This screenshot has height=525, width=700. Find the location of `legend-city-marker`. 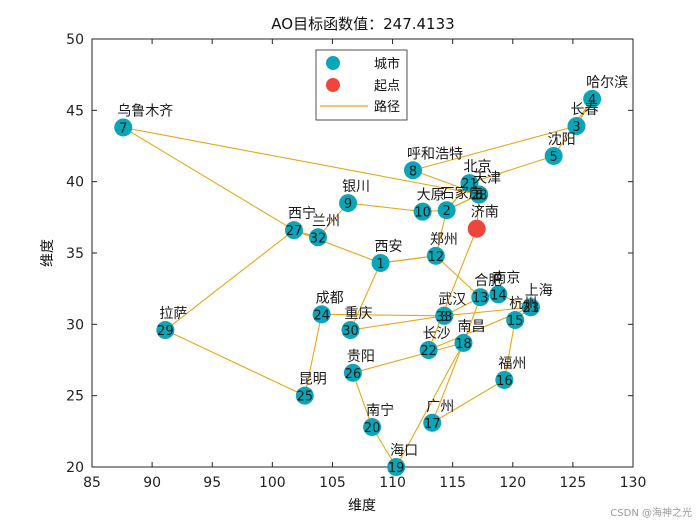

legend-city-marker is located at coordinates (333, 63).